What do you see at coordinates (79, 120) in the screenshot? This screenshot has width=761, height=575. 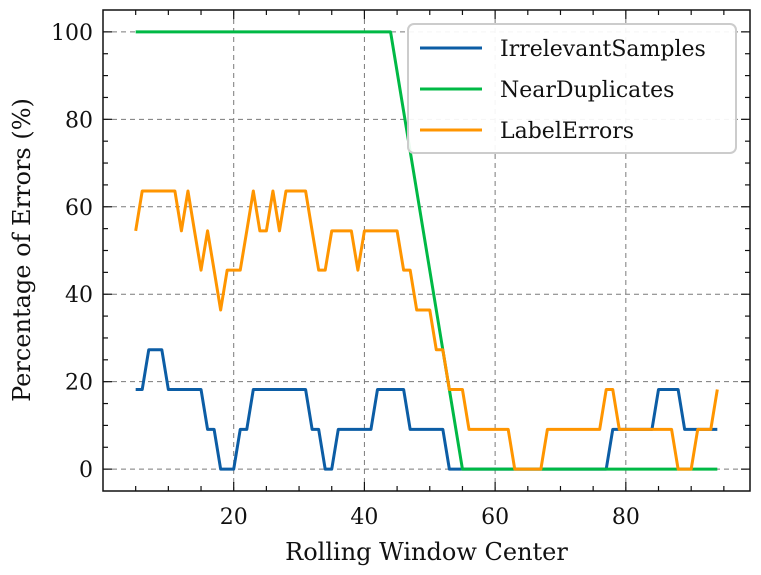 I see `y-tick-label: 80` at bounding box center [79, 120].